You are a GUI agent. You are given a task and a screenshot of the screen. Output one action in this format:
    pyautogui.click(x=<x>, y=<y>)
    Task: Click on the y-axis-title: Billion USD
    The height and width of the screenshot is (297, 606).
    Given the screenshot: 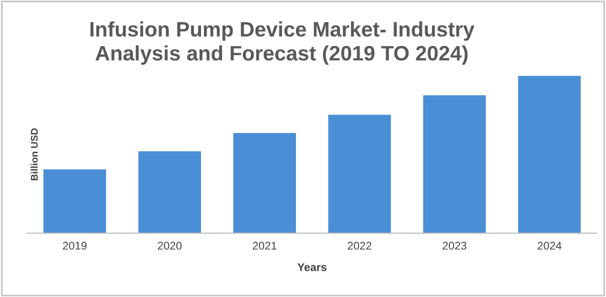 What is the action you would take?
    pyautogui.click(x=34, y=154)
    